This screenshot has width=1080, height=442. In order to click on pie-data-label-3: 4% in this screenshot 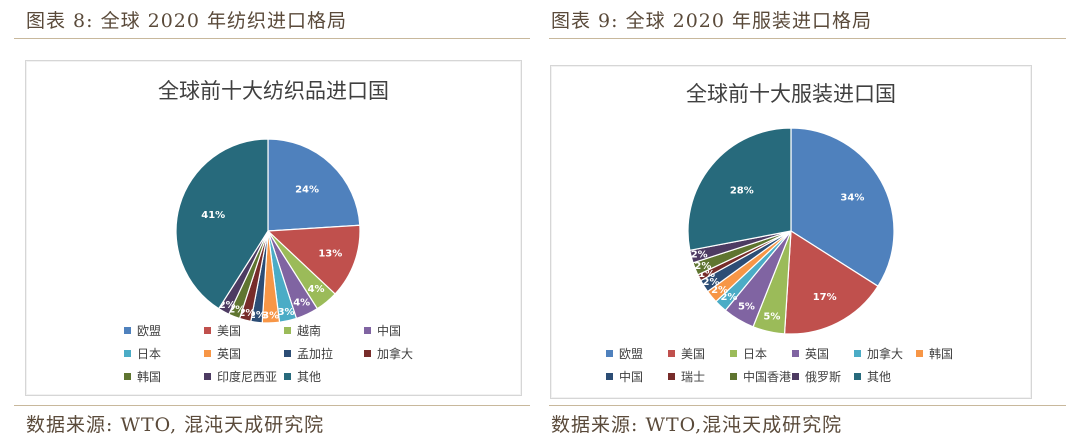, I will do `click(316, 289)`.